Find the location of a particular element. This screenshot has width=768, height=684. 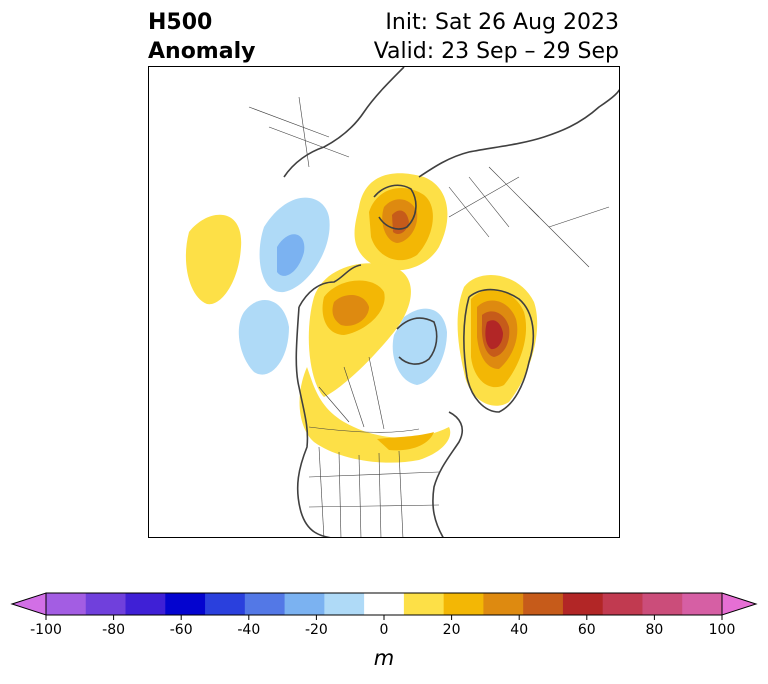

border-us-canada is located at coordinates (364, 429).